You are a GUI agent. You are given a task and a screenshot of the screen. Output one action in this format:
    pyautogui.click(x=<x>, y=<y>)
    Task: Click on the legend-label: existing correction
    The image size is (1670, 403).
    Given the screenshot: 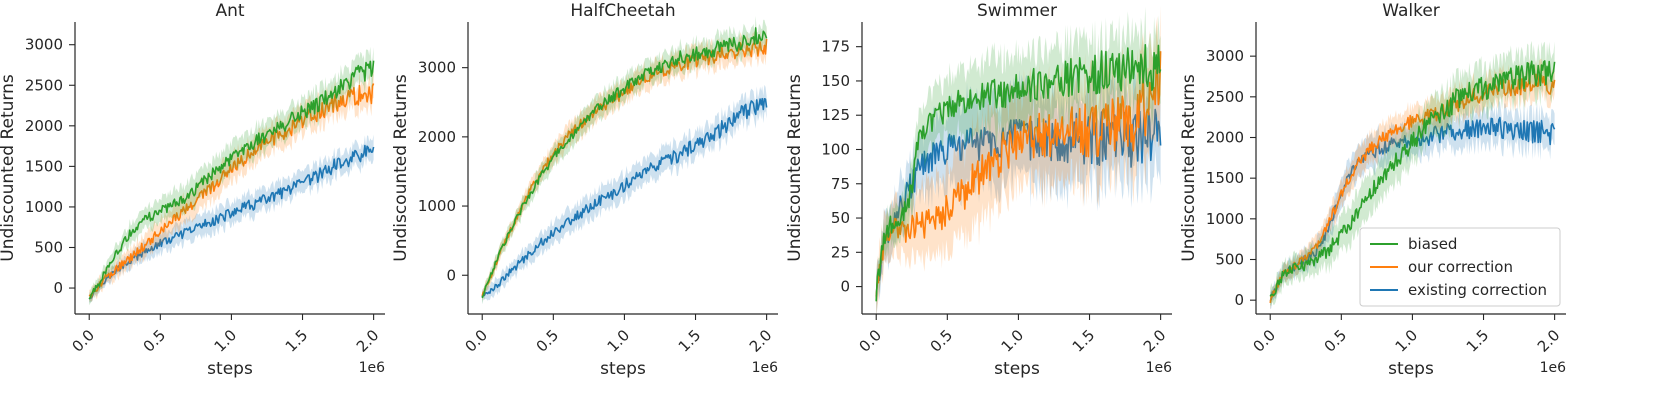 What is the action you would take?
    pyautogui.click(x=1477, y=290)
    